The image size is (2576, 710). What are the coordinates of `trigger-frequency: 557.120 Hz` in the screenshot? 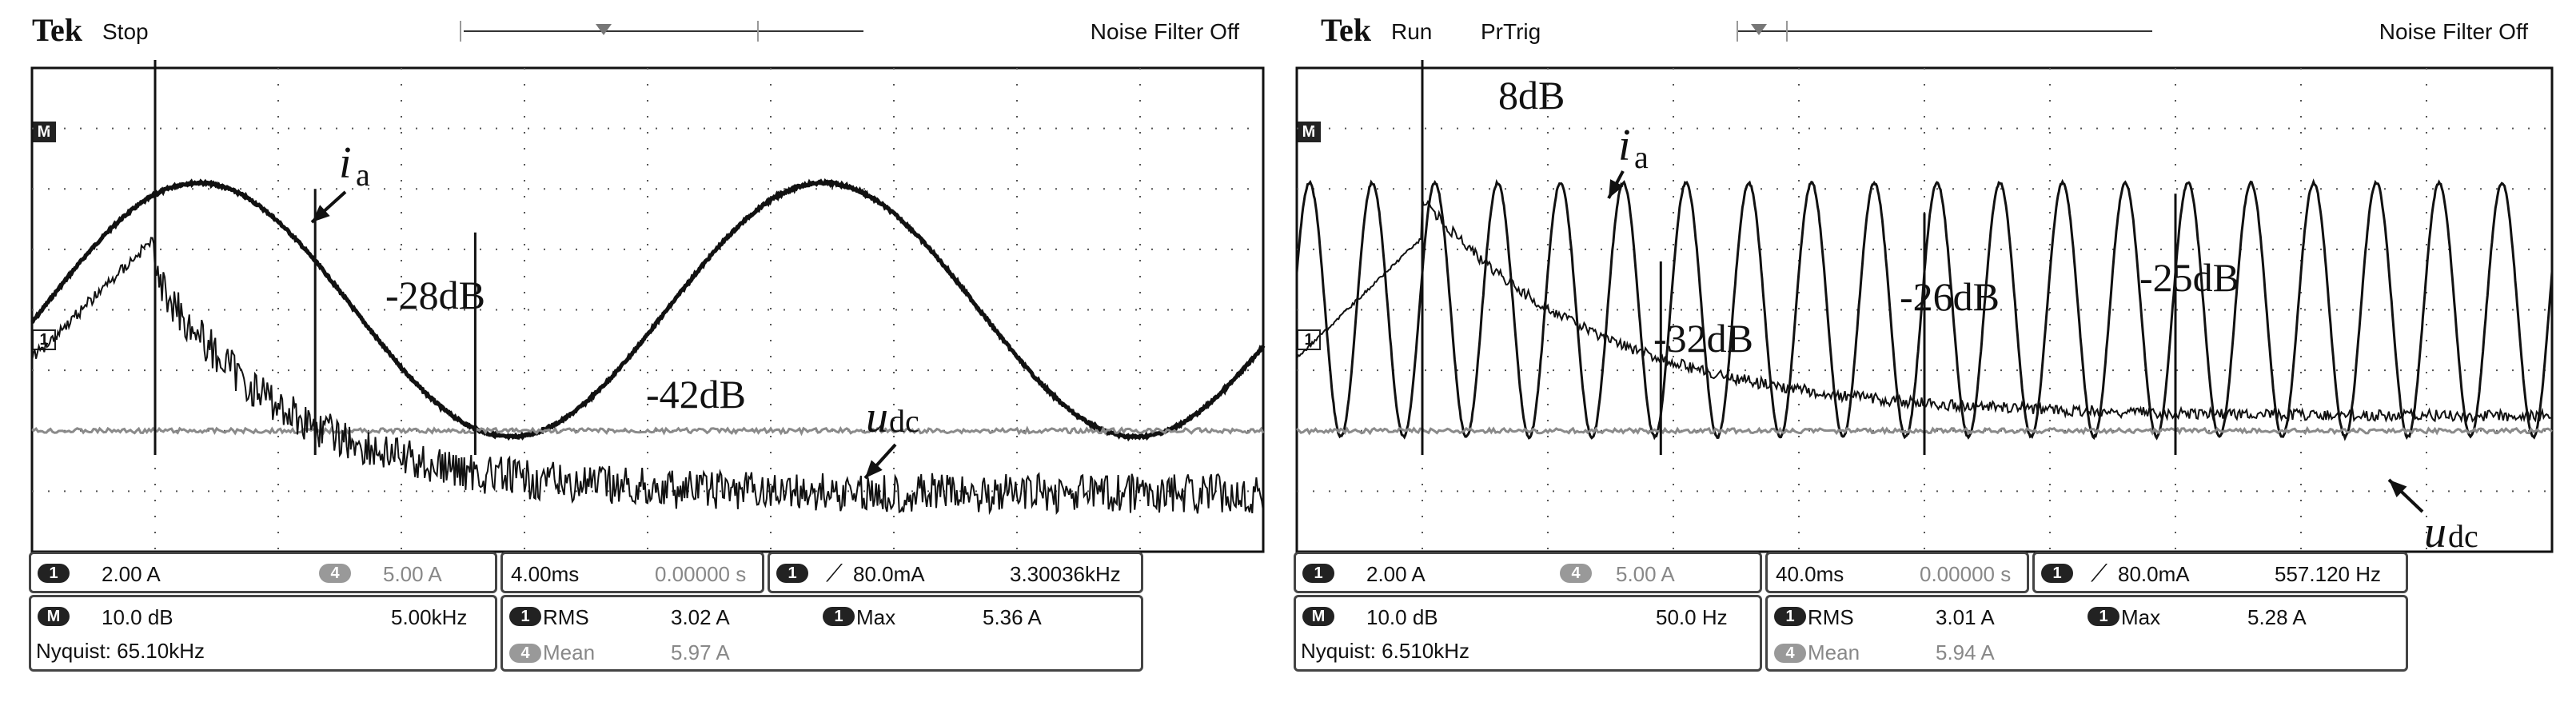 It's located at (2328, 574).